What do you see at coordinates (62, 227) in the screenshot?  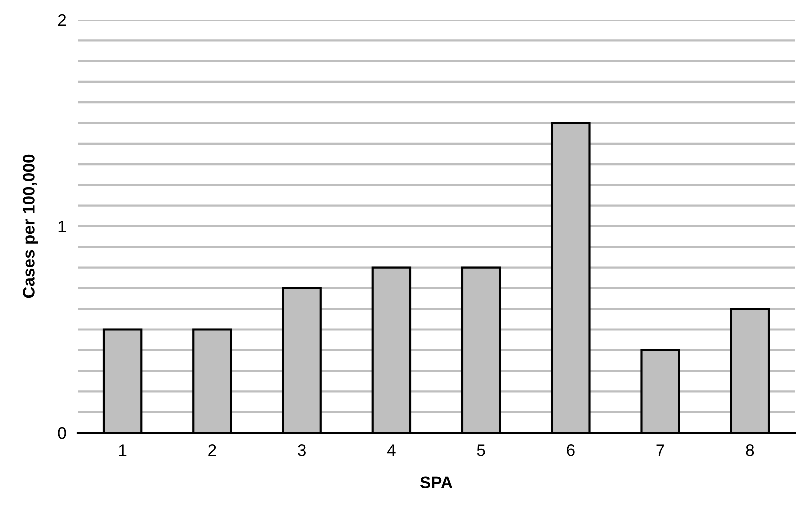 I see `y-tick-label: 1` at bounding box center [62, 227].